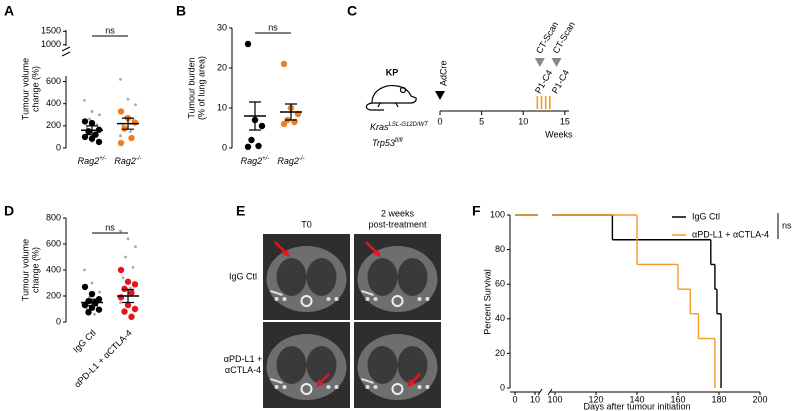 This screenshot has height=411, width=800. Describe the element at coordinates (440, 95) in the screenshot. I see `induction-marker` at that location.